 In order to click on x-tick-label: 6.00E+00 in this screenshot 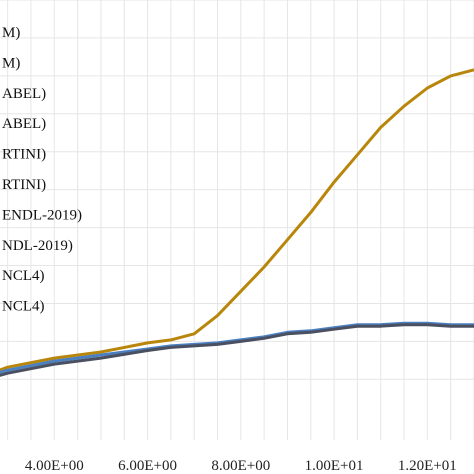, I will do `click(147, 466)`.